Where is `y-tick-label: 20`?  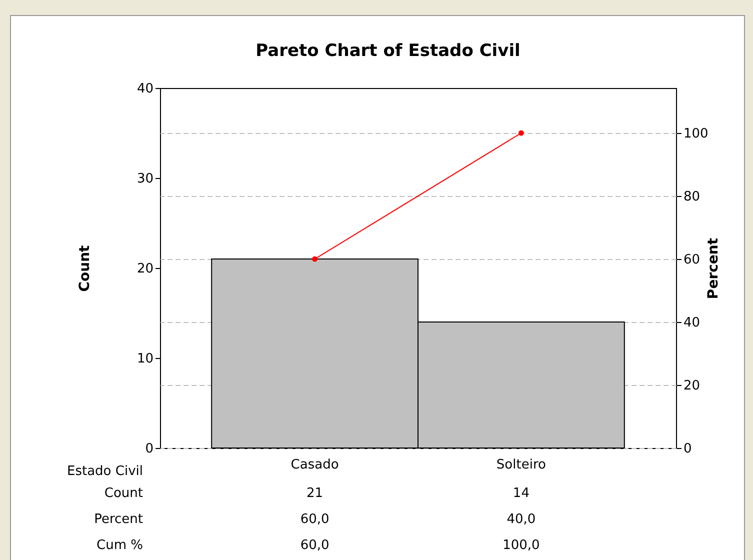 y-tick-label: 20 is located at coordinates (145, 269).